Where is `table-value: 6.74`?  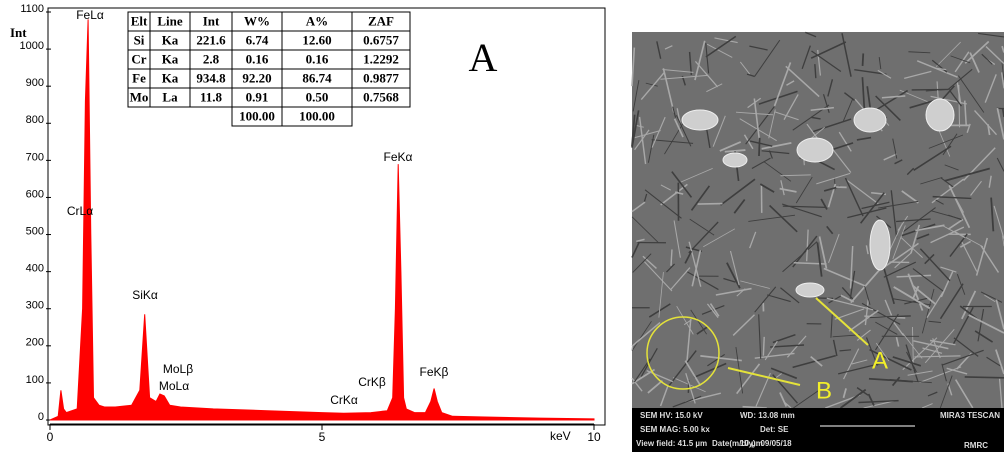
table-value: 6.74 is located at coordinates (257, 39).